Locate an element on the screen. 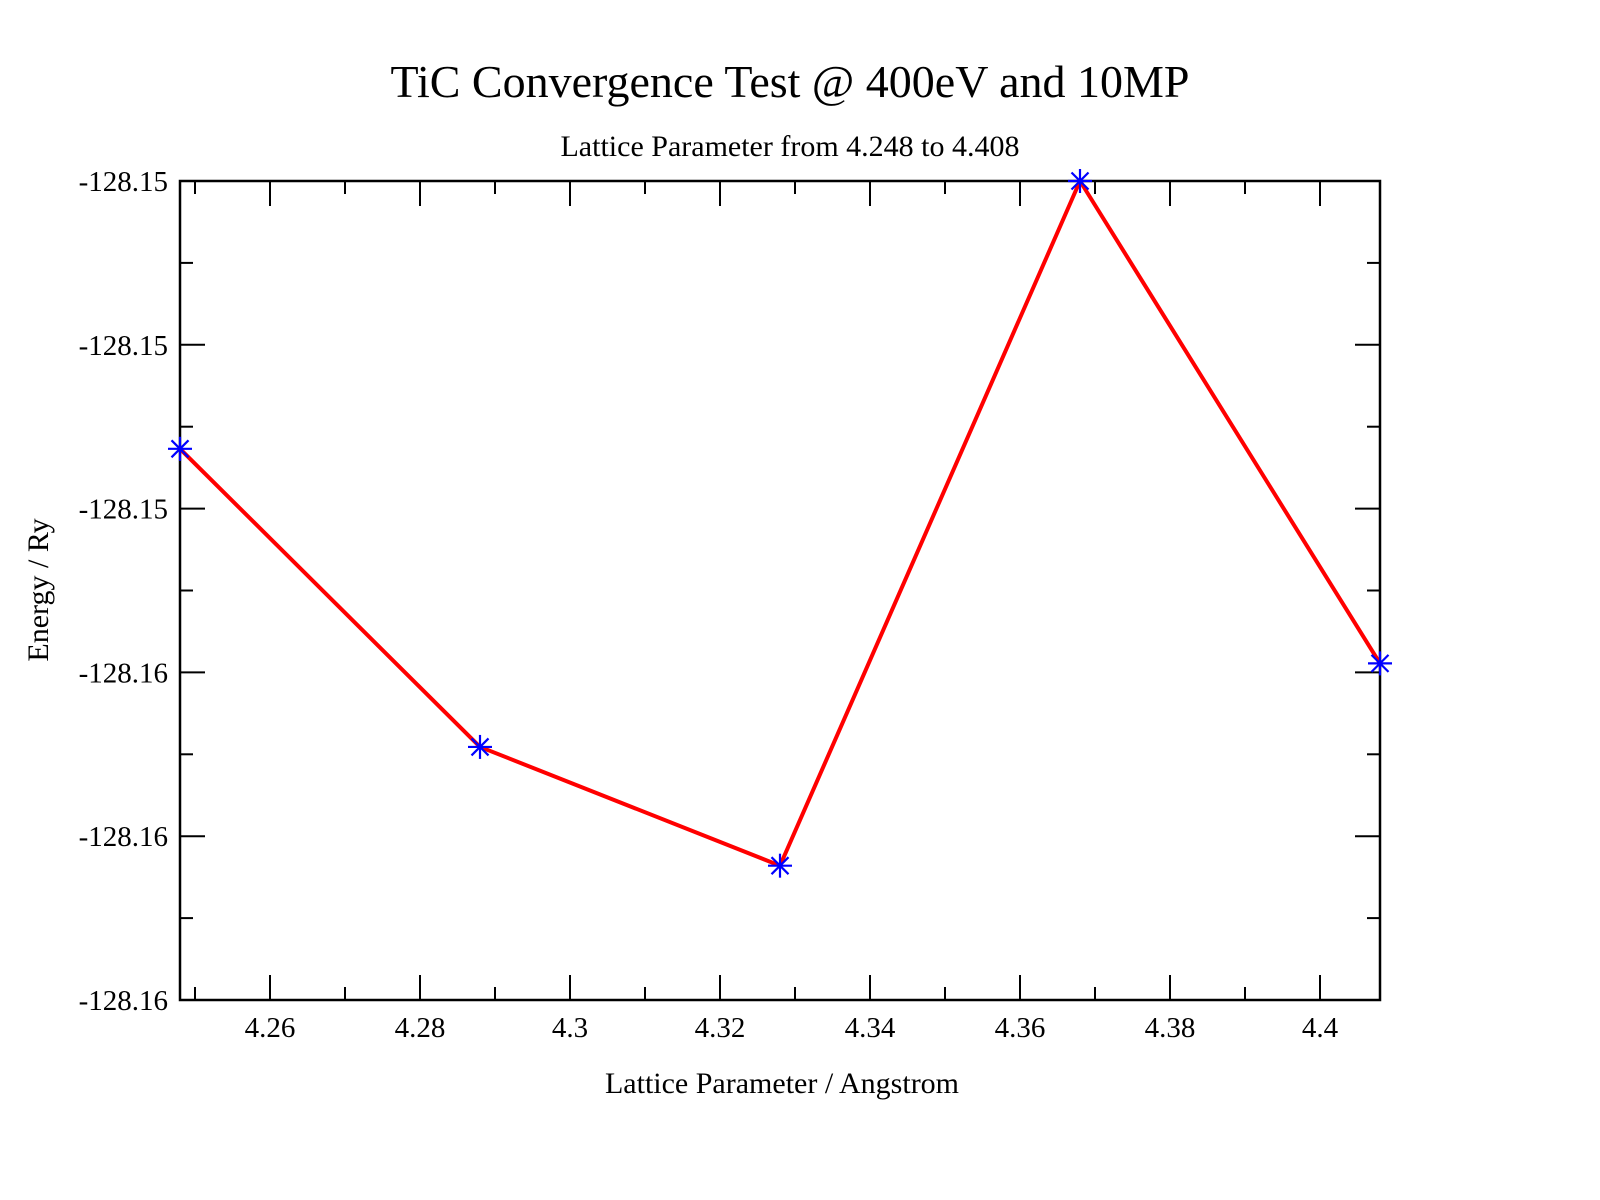 This screenshot has height=1200, width=1600. x-tick-label: 4.36 is located at coordinates (1020, 1028).